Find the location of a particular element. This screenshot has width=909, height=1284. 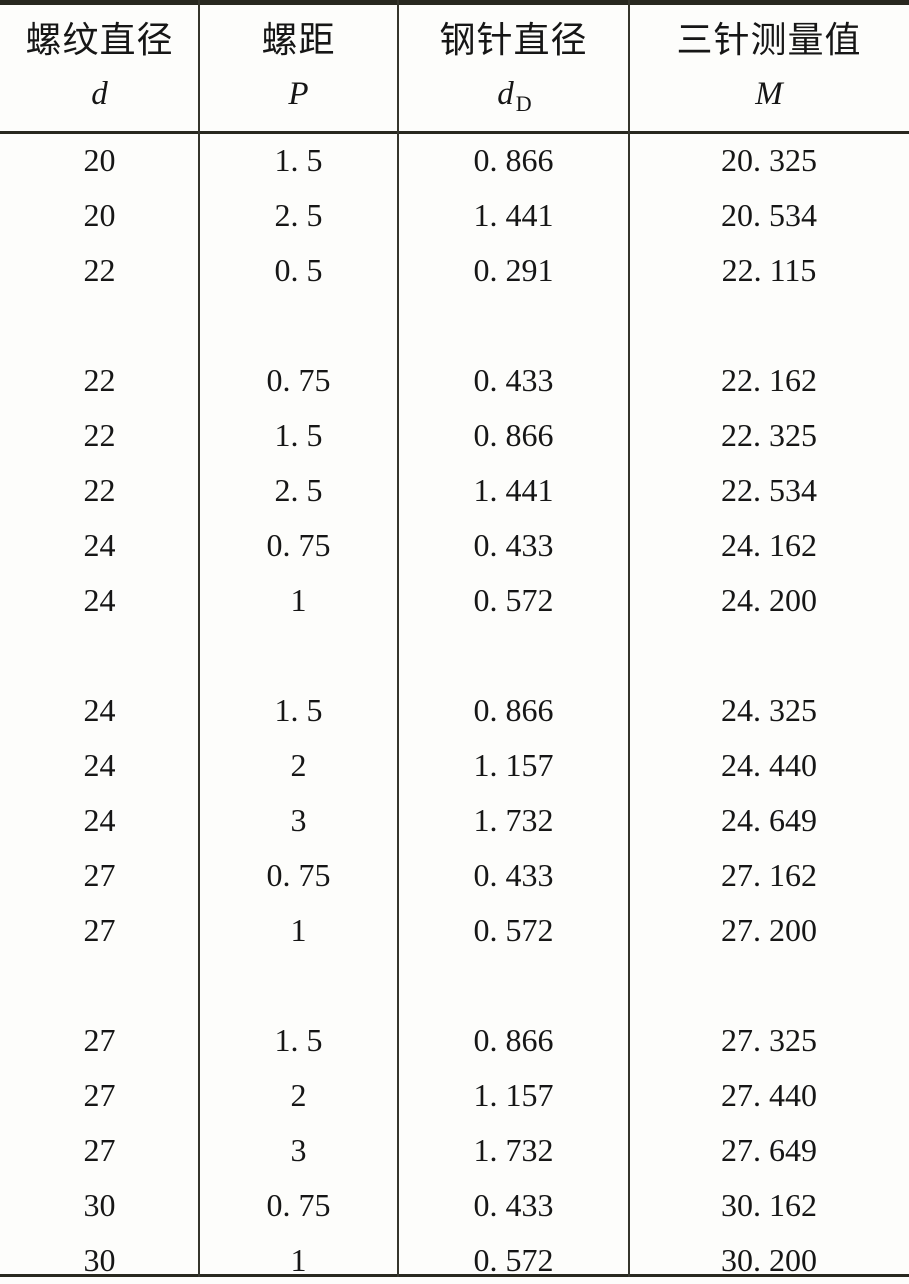

header-divider-rule is located at coordinates (454, 132).